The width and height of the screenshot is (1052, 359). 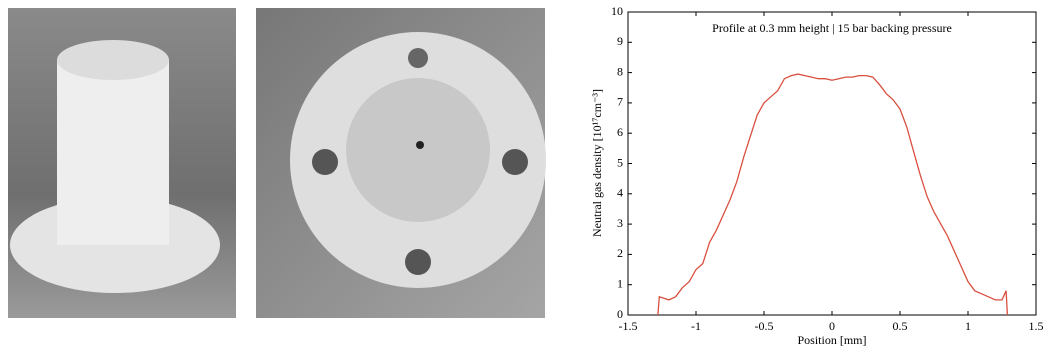 I want to click on y-axis-label: Neutral gas density [10¹⁷cm⁻³], so click(x=597, y=163).